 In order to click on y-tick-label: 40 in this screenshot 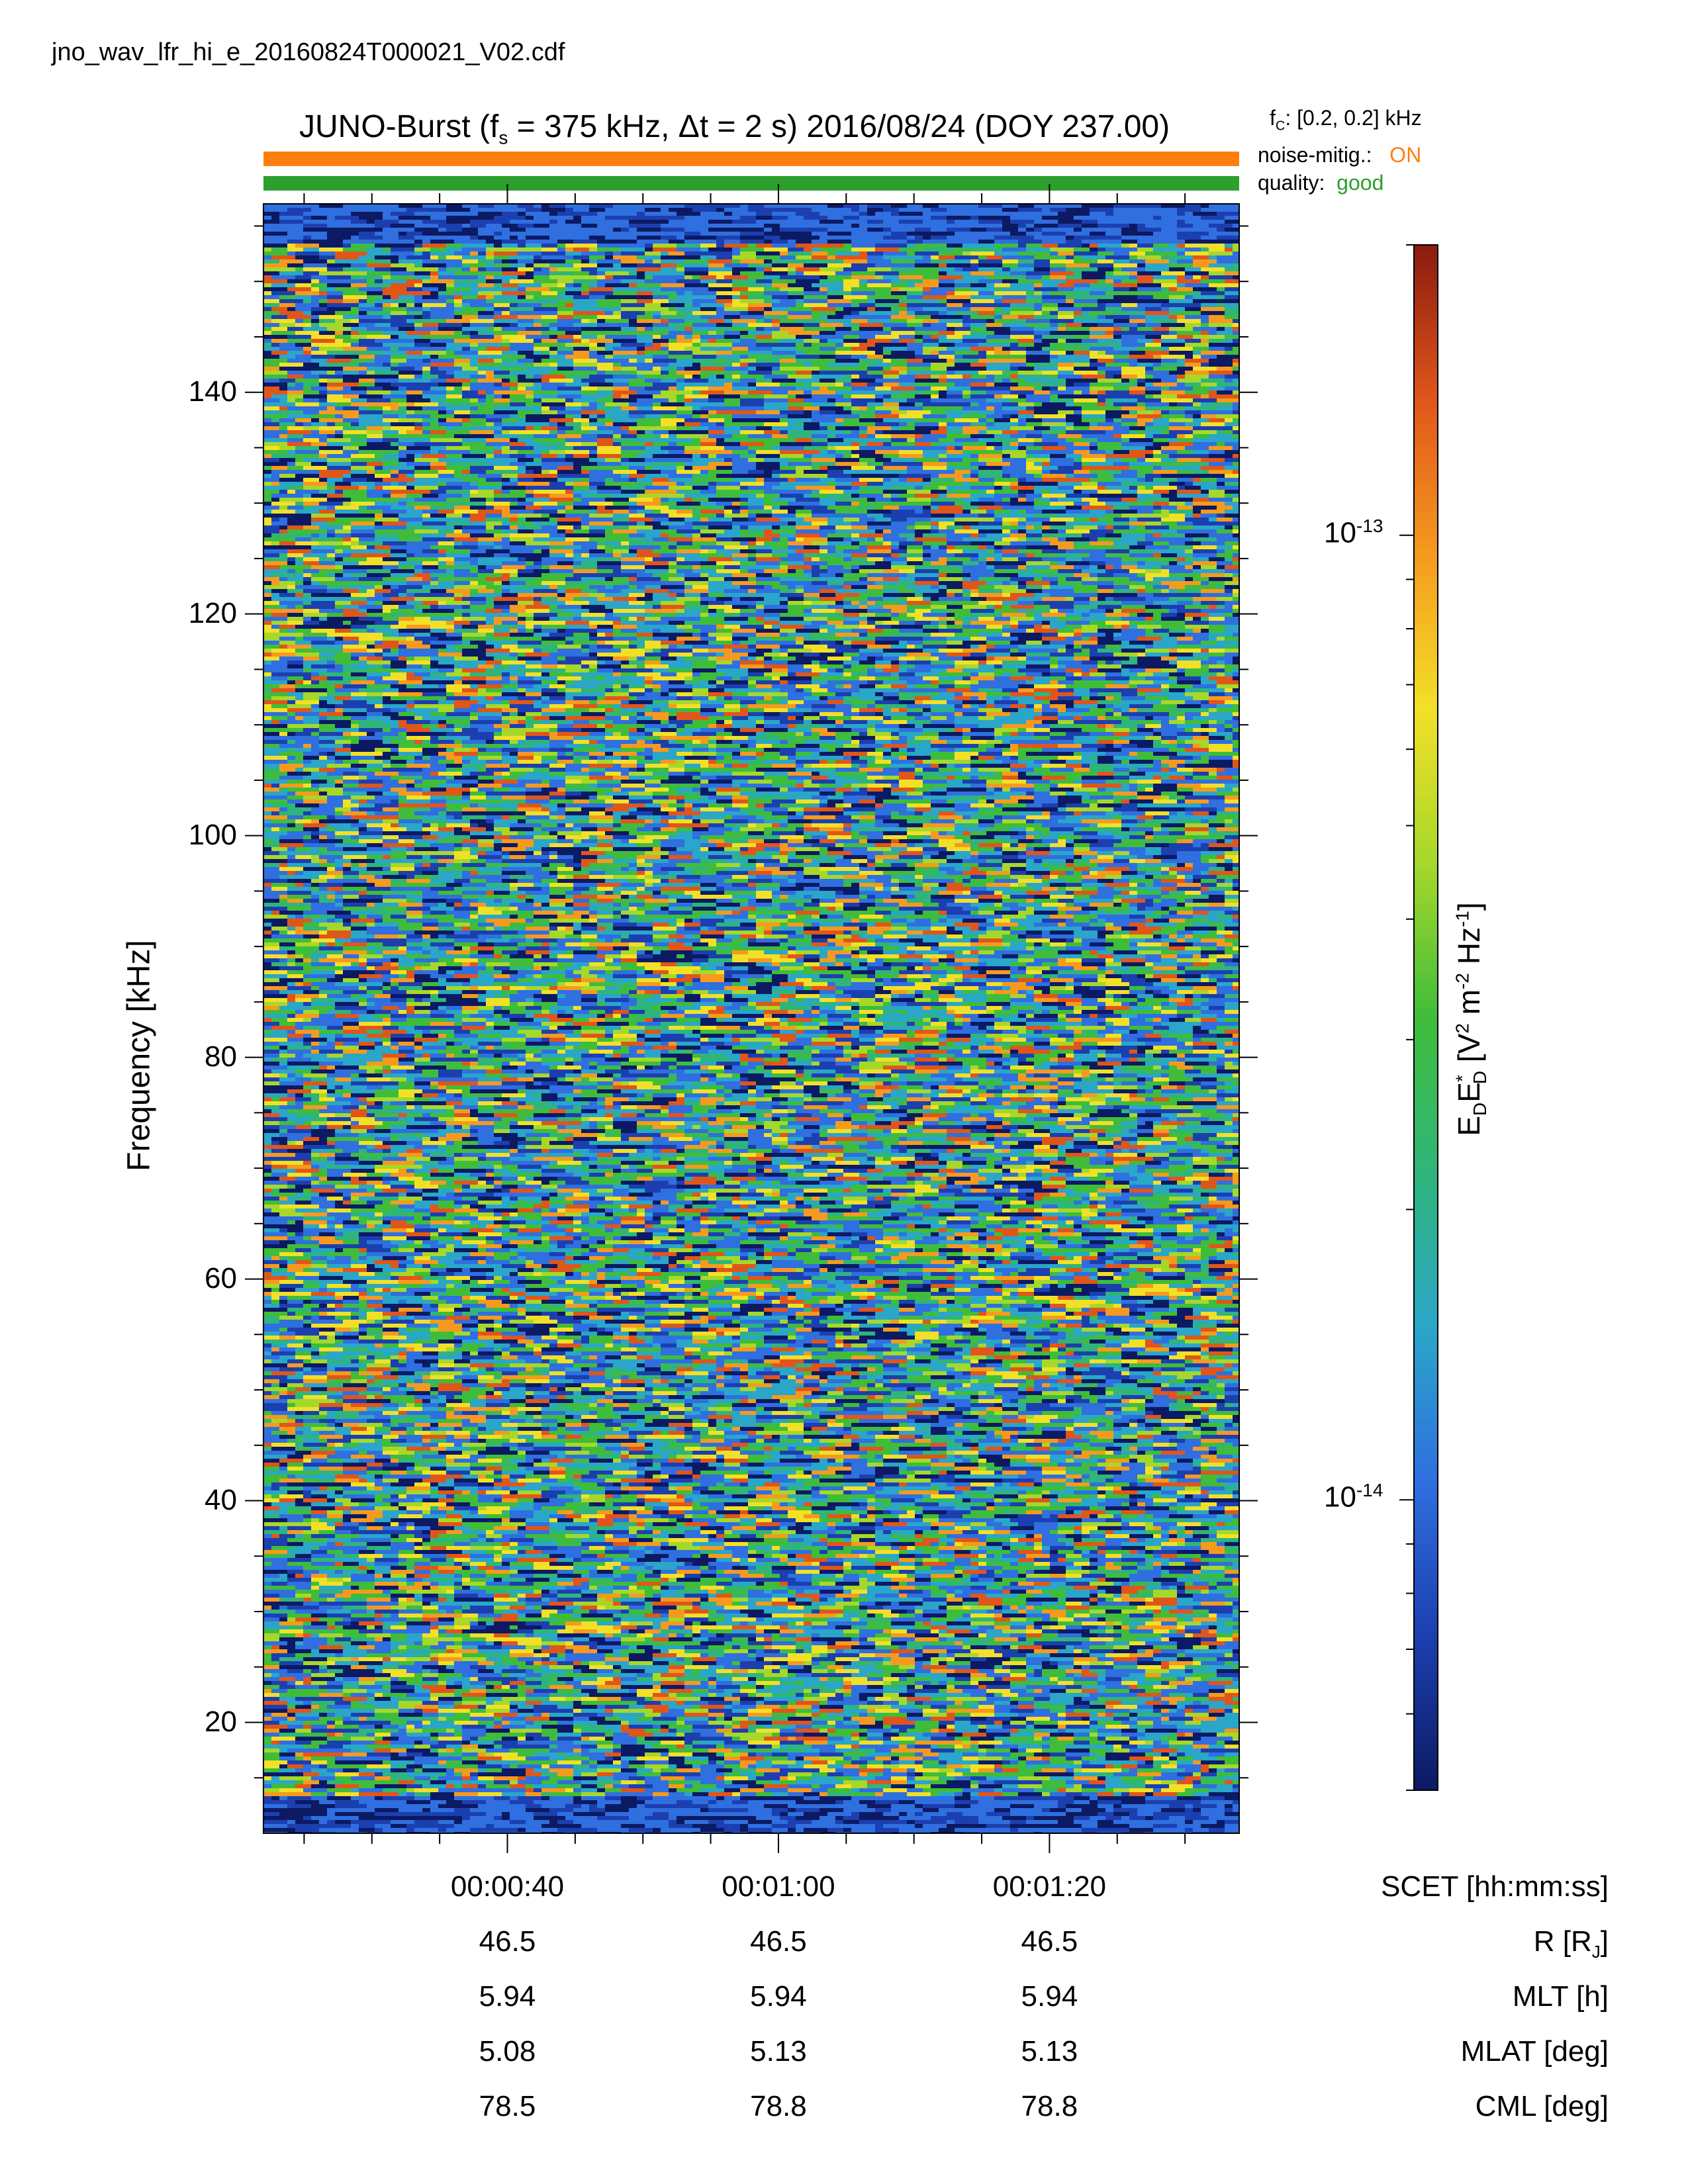, I will do `click(190, 1501)`.